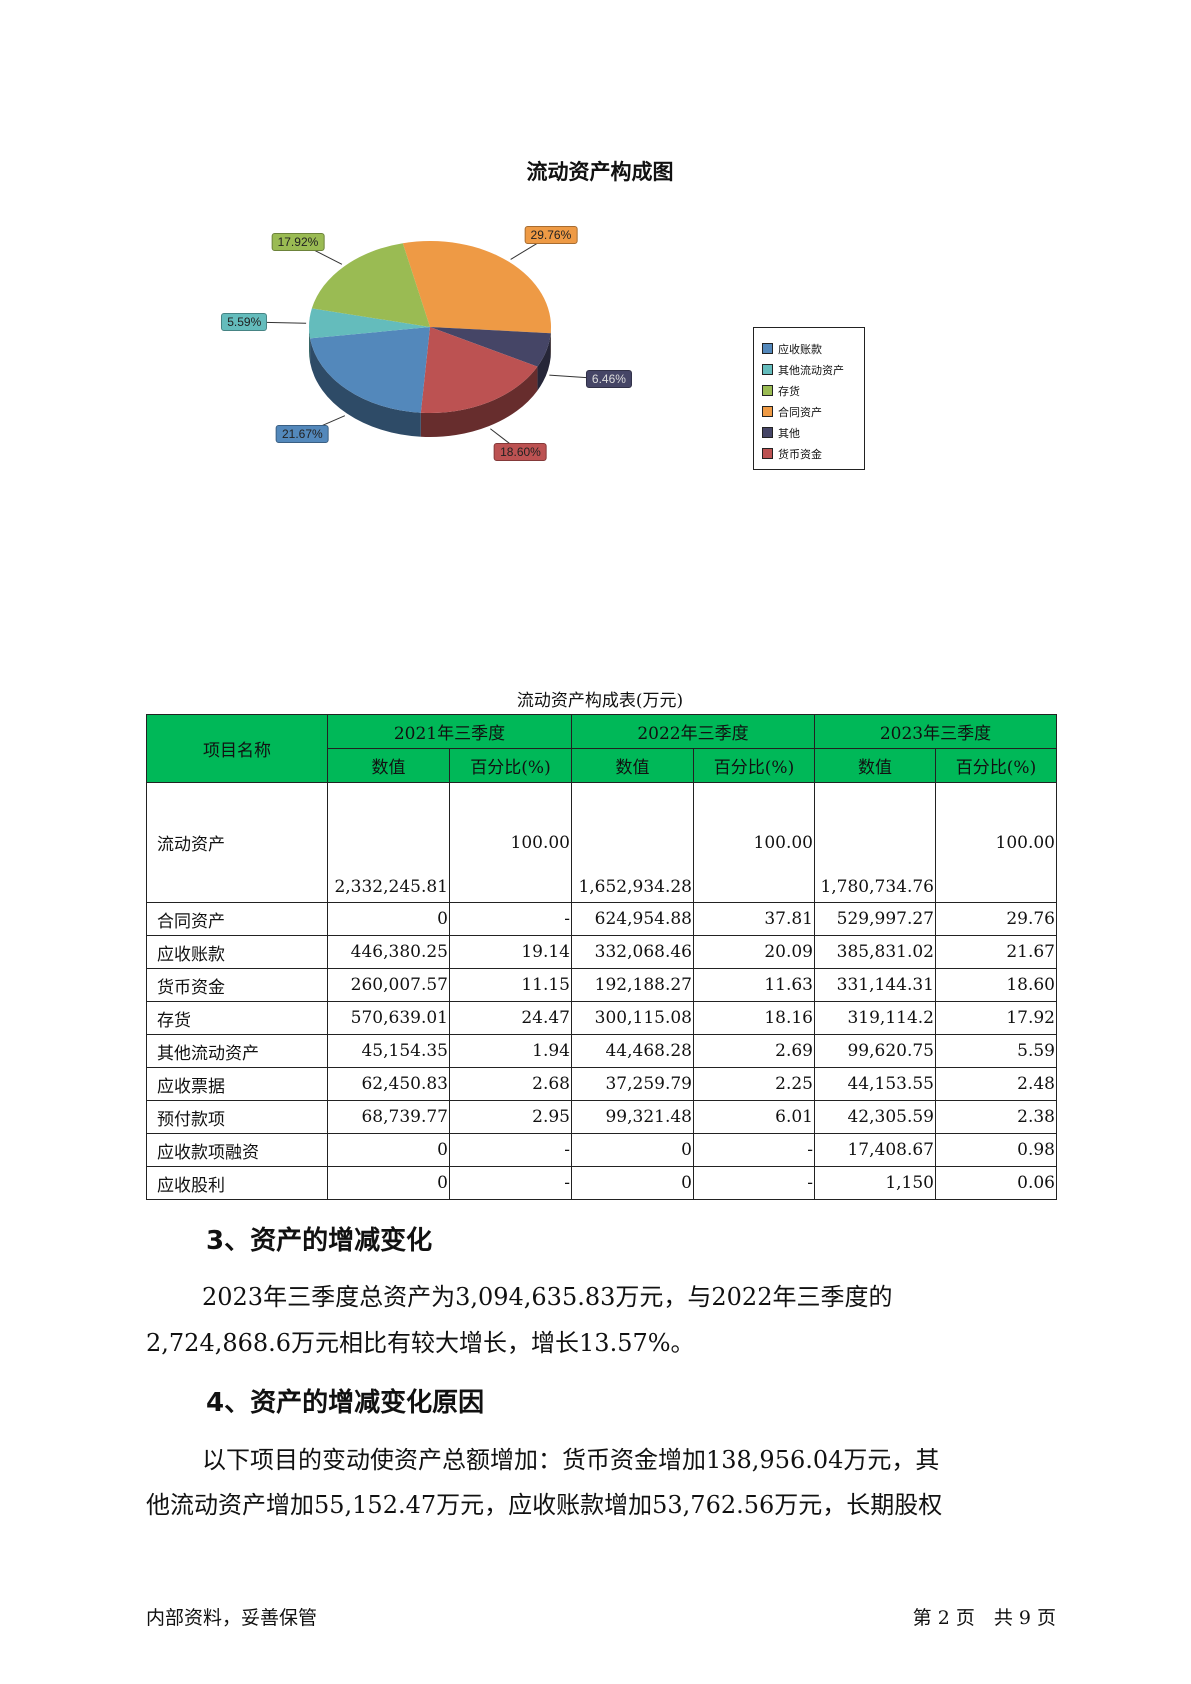 The width and height of the screenshot is (1191, 1684). What do you see at coordinates (996, 1183) in the screenshot?
I see `cell-value: 0.06` at bounding box center [996, 1183].